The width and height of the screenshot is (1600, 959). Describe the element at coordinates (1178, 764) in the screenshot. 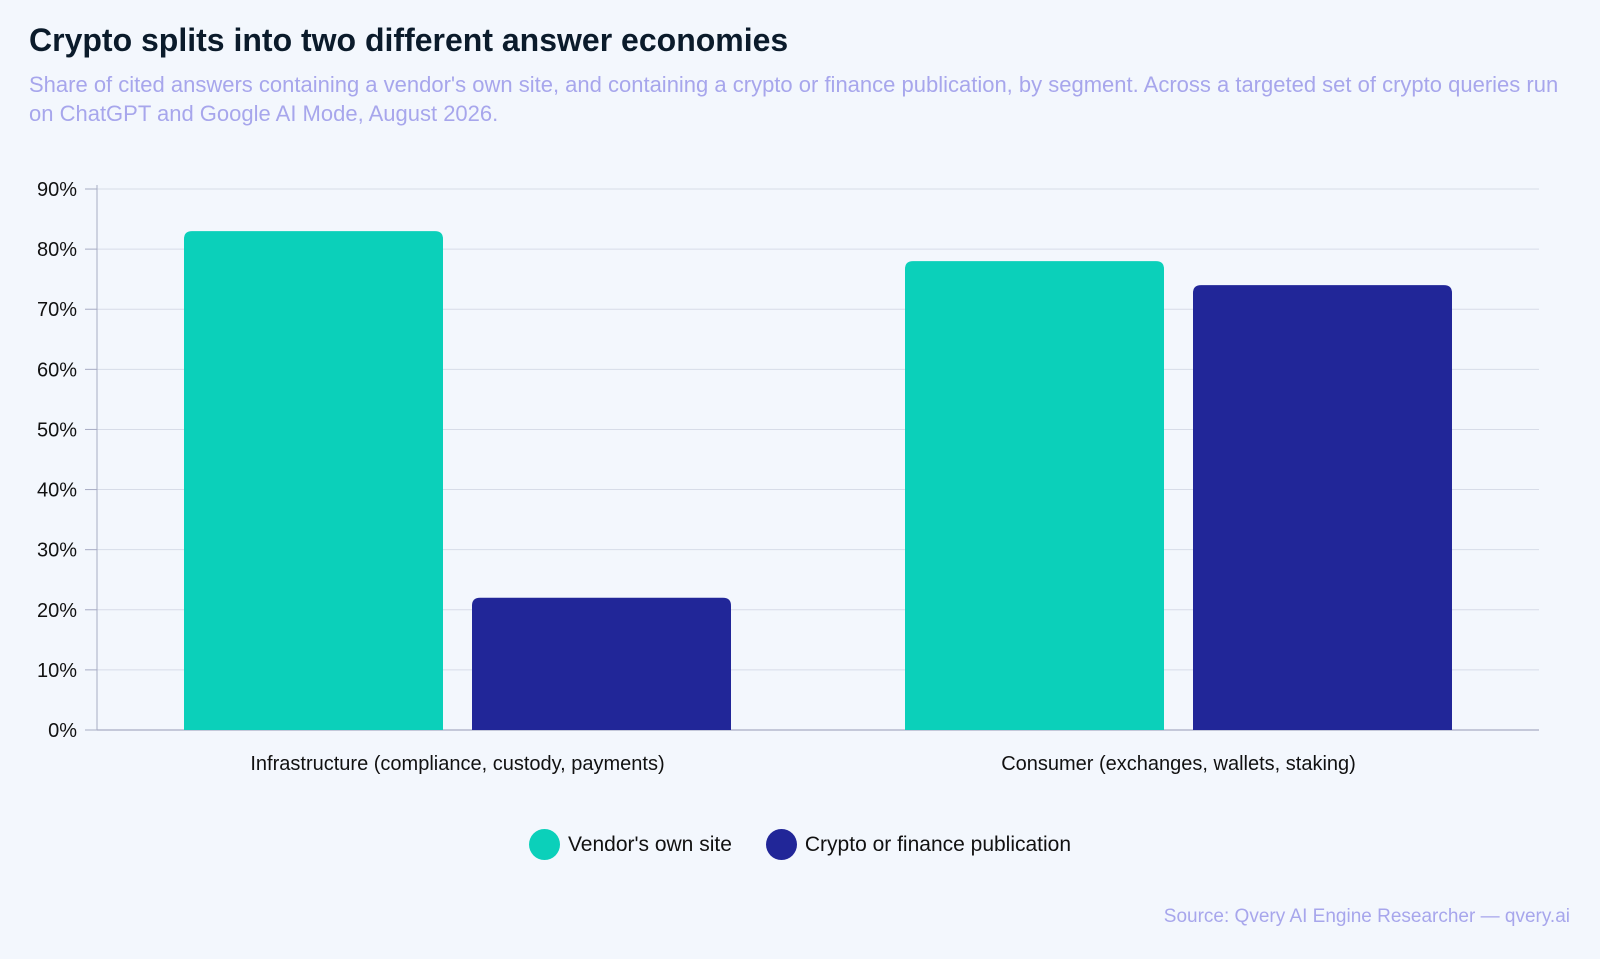

I see `x-category-label: Consumer (exchanges, wallets, staking)` at that location.